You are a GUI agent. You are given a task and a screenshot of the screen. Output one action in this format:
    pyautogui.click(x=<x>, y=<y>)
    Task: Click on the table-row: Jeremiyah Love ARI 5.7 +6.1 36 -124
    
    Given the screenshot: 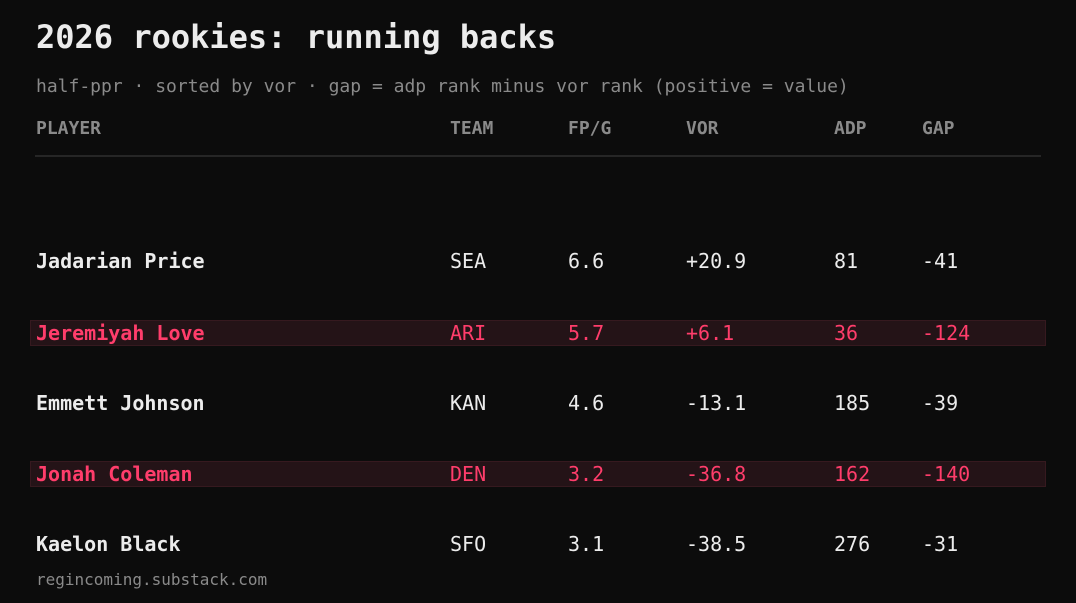 What is the action you would take?
    pyautogui.click(x=538, y=334)
    